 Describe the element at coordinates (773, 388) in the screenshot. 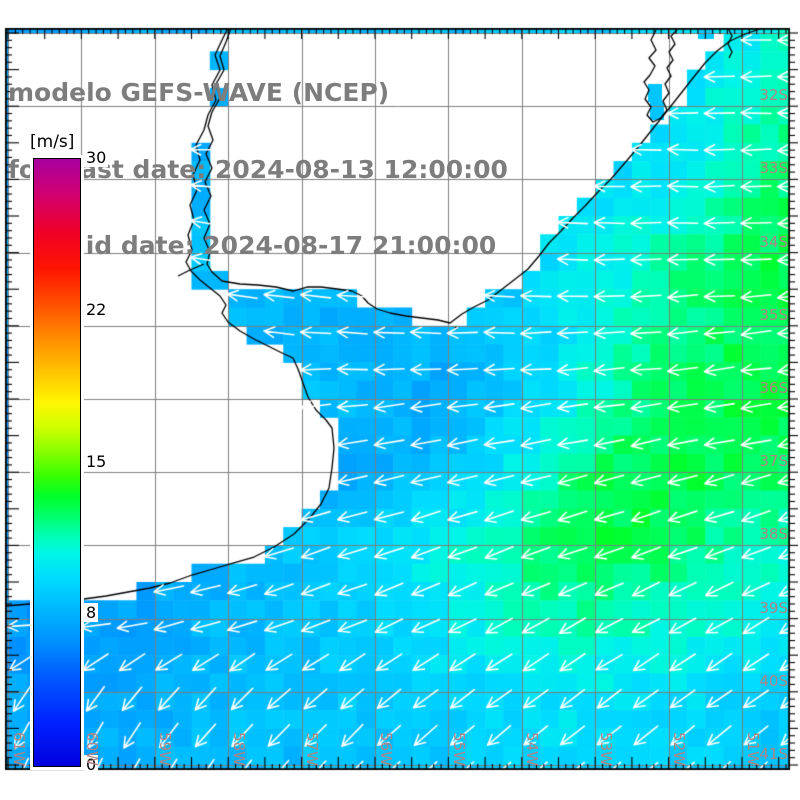

I see `lat-tick-label: 36S` at that location.